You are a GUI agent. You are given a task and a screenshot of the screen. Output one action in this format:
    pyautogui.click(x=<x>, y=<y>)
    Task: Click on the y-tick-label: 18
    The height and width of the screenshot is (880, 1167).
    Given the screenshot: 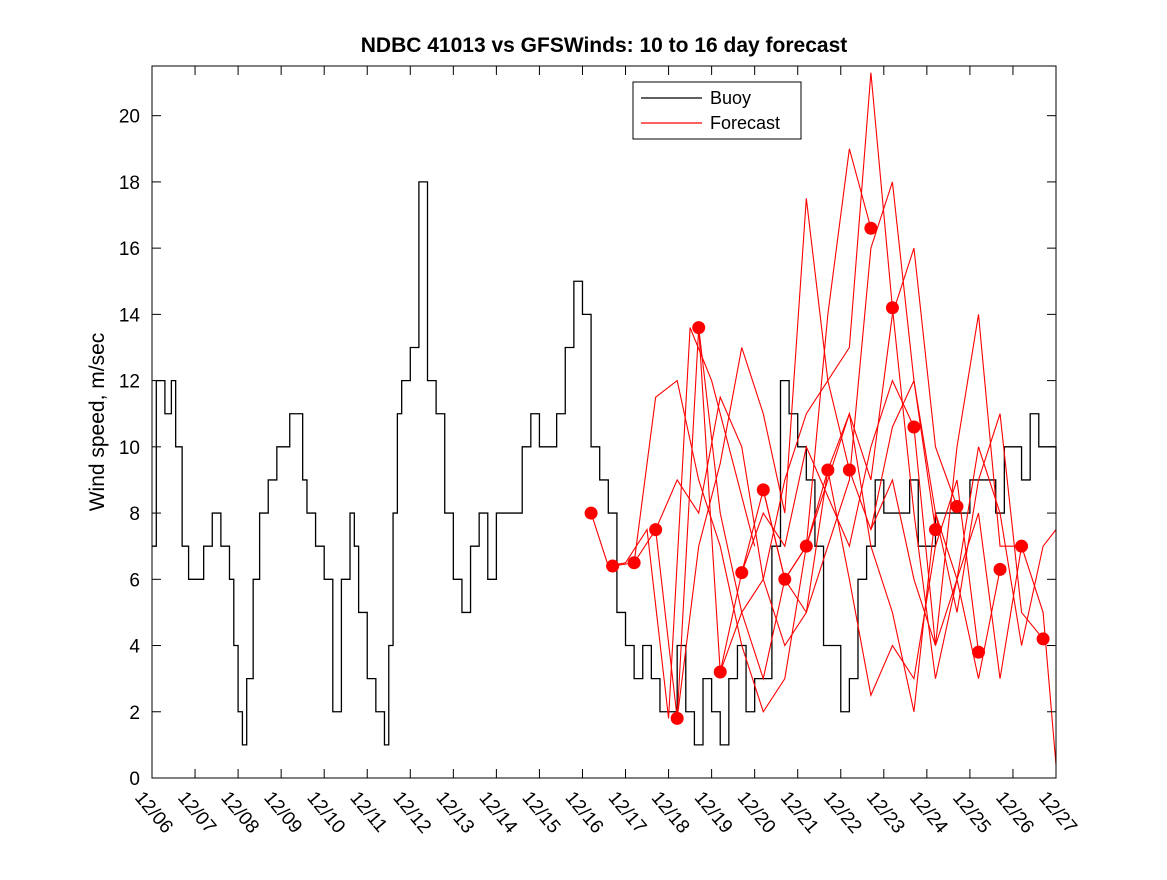 What is the action you would take?
    pyautogui.click(x=129, y=183)
    